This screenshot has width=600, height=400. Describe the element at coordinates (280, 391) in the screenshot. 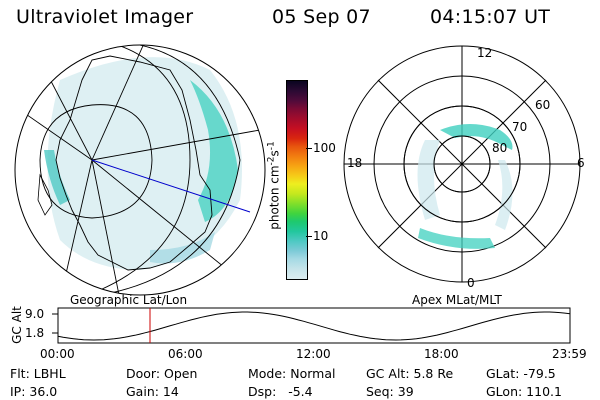

I see `dsp-info: Dsp: -5.4` at that location.